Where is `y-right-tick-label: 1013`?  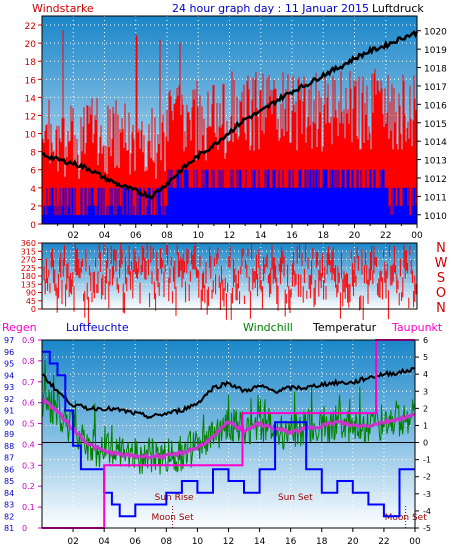
y-right-tick-label: 1013 is located at coordinates (435, 162).